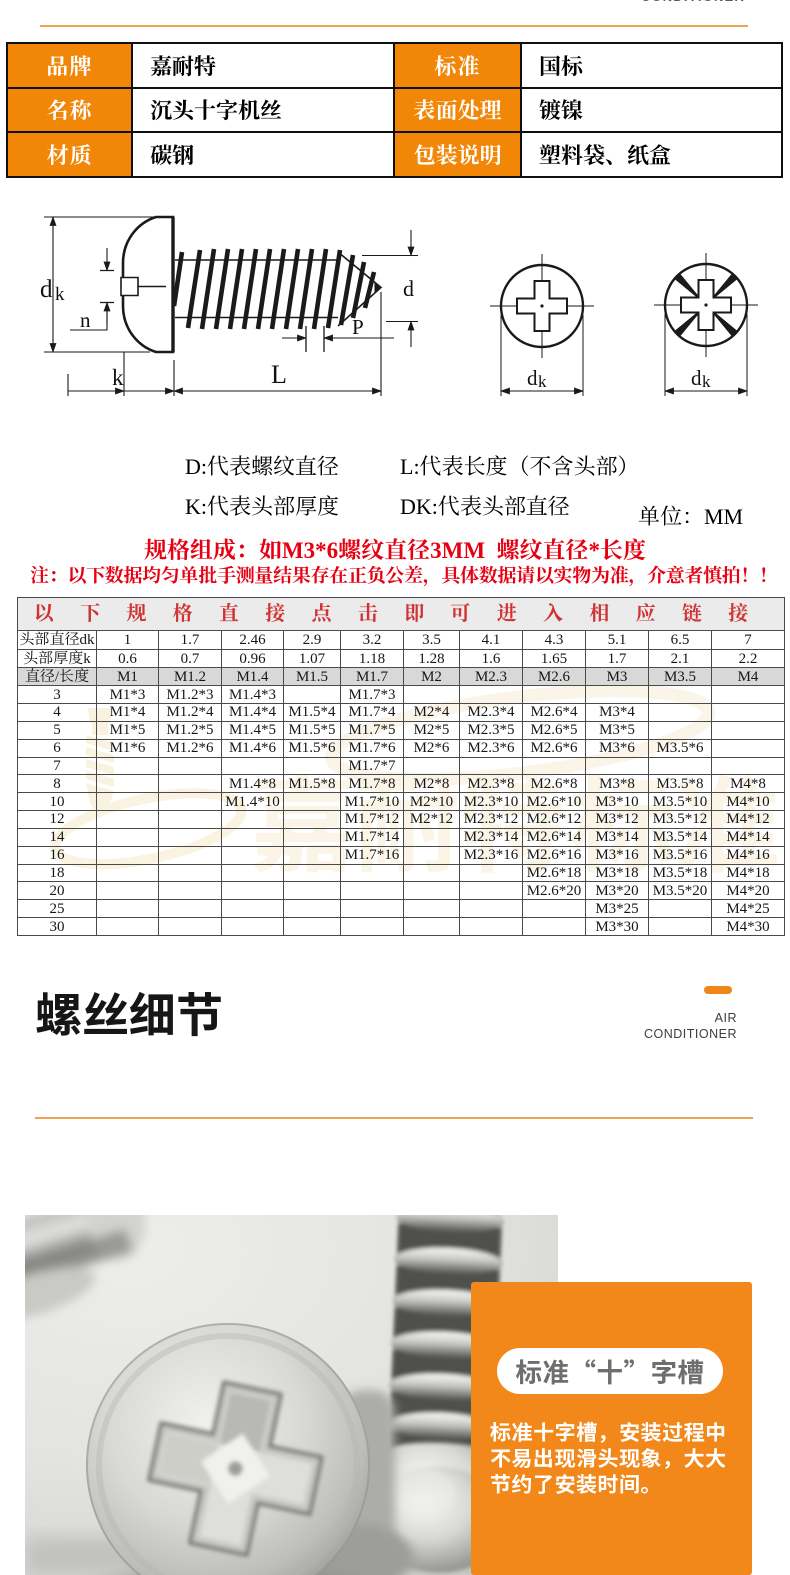  Describe the element at coordinates (85, 320) in the screenshot. I see `svg-text: n` at that location.